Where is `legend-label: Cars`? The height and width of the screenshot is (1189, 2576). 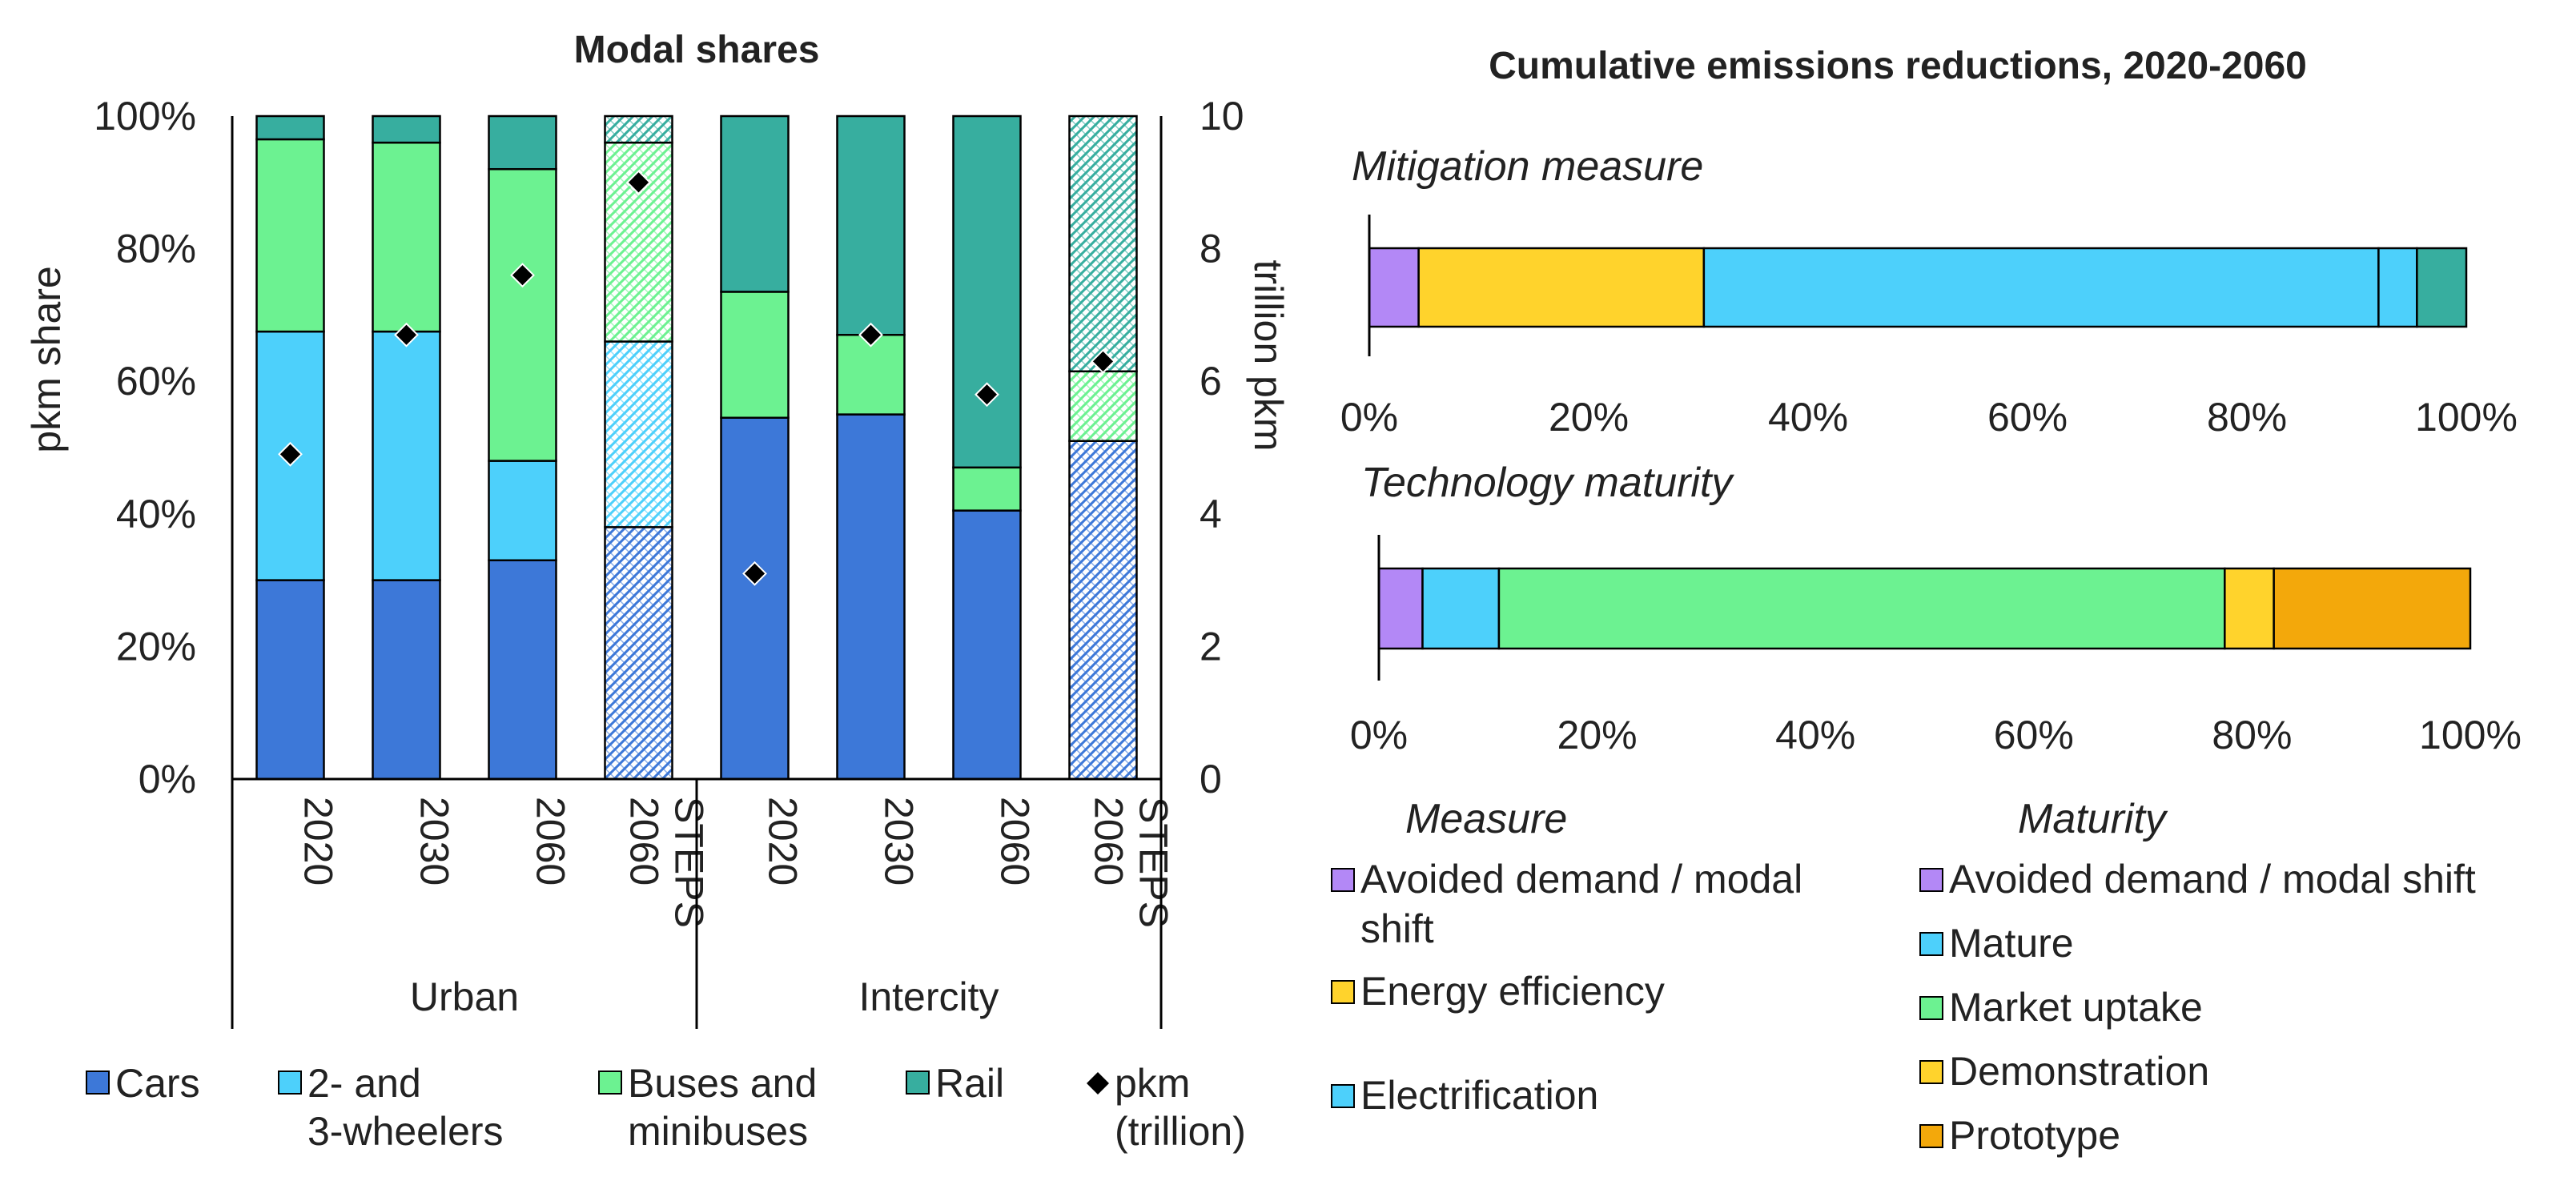
legend-label: Cars is located at coordinates (157, 1083).